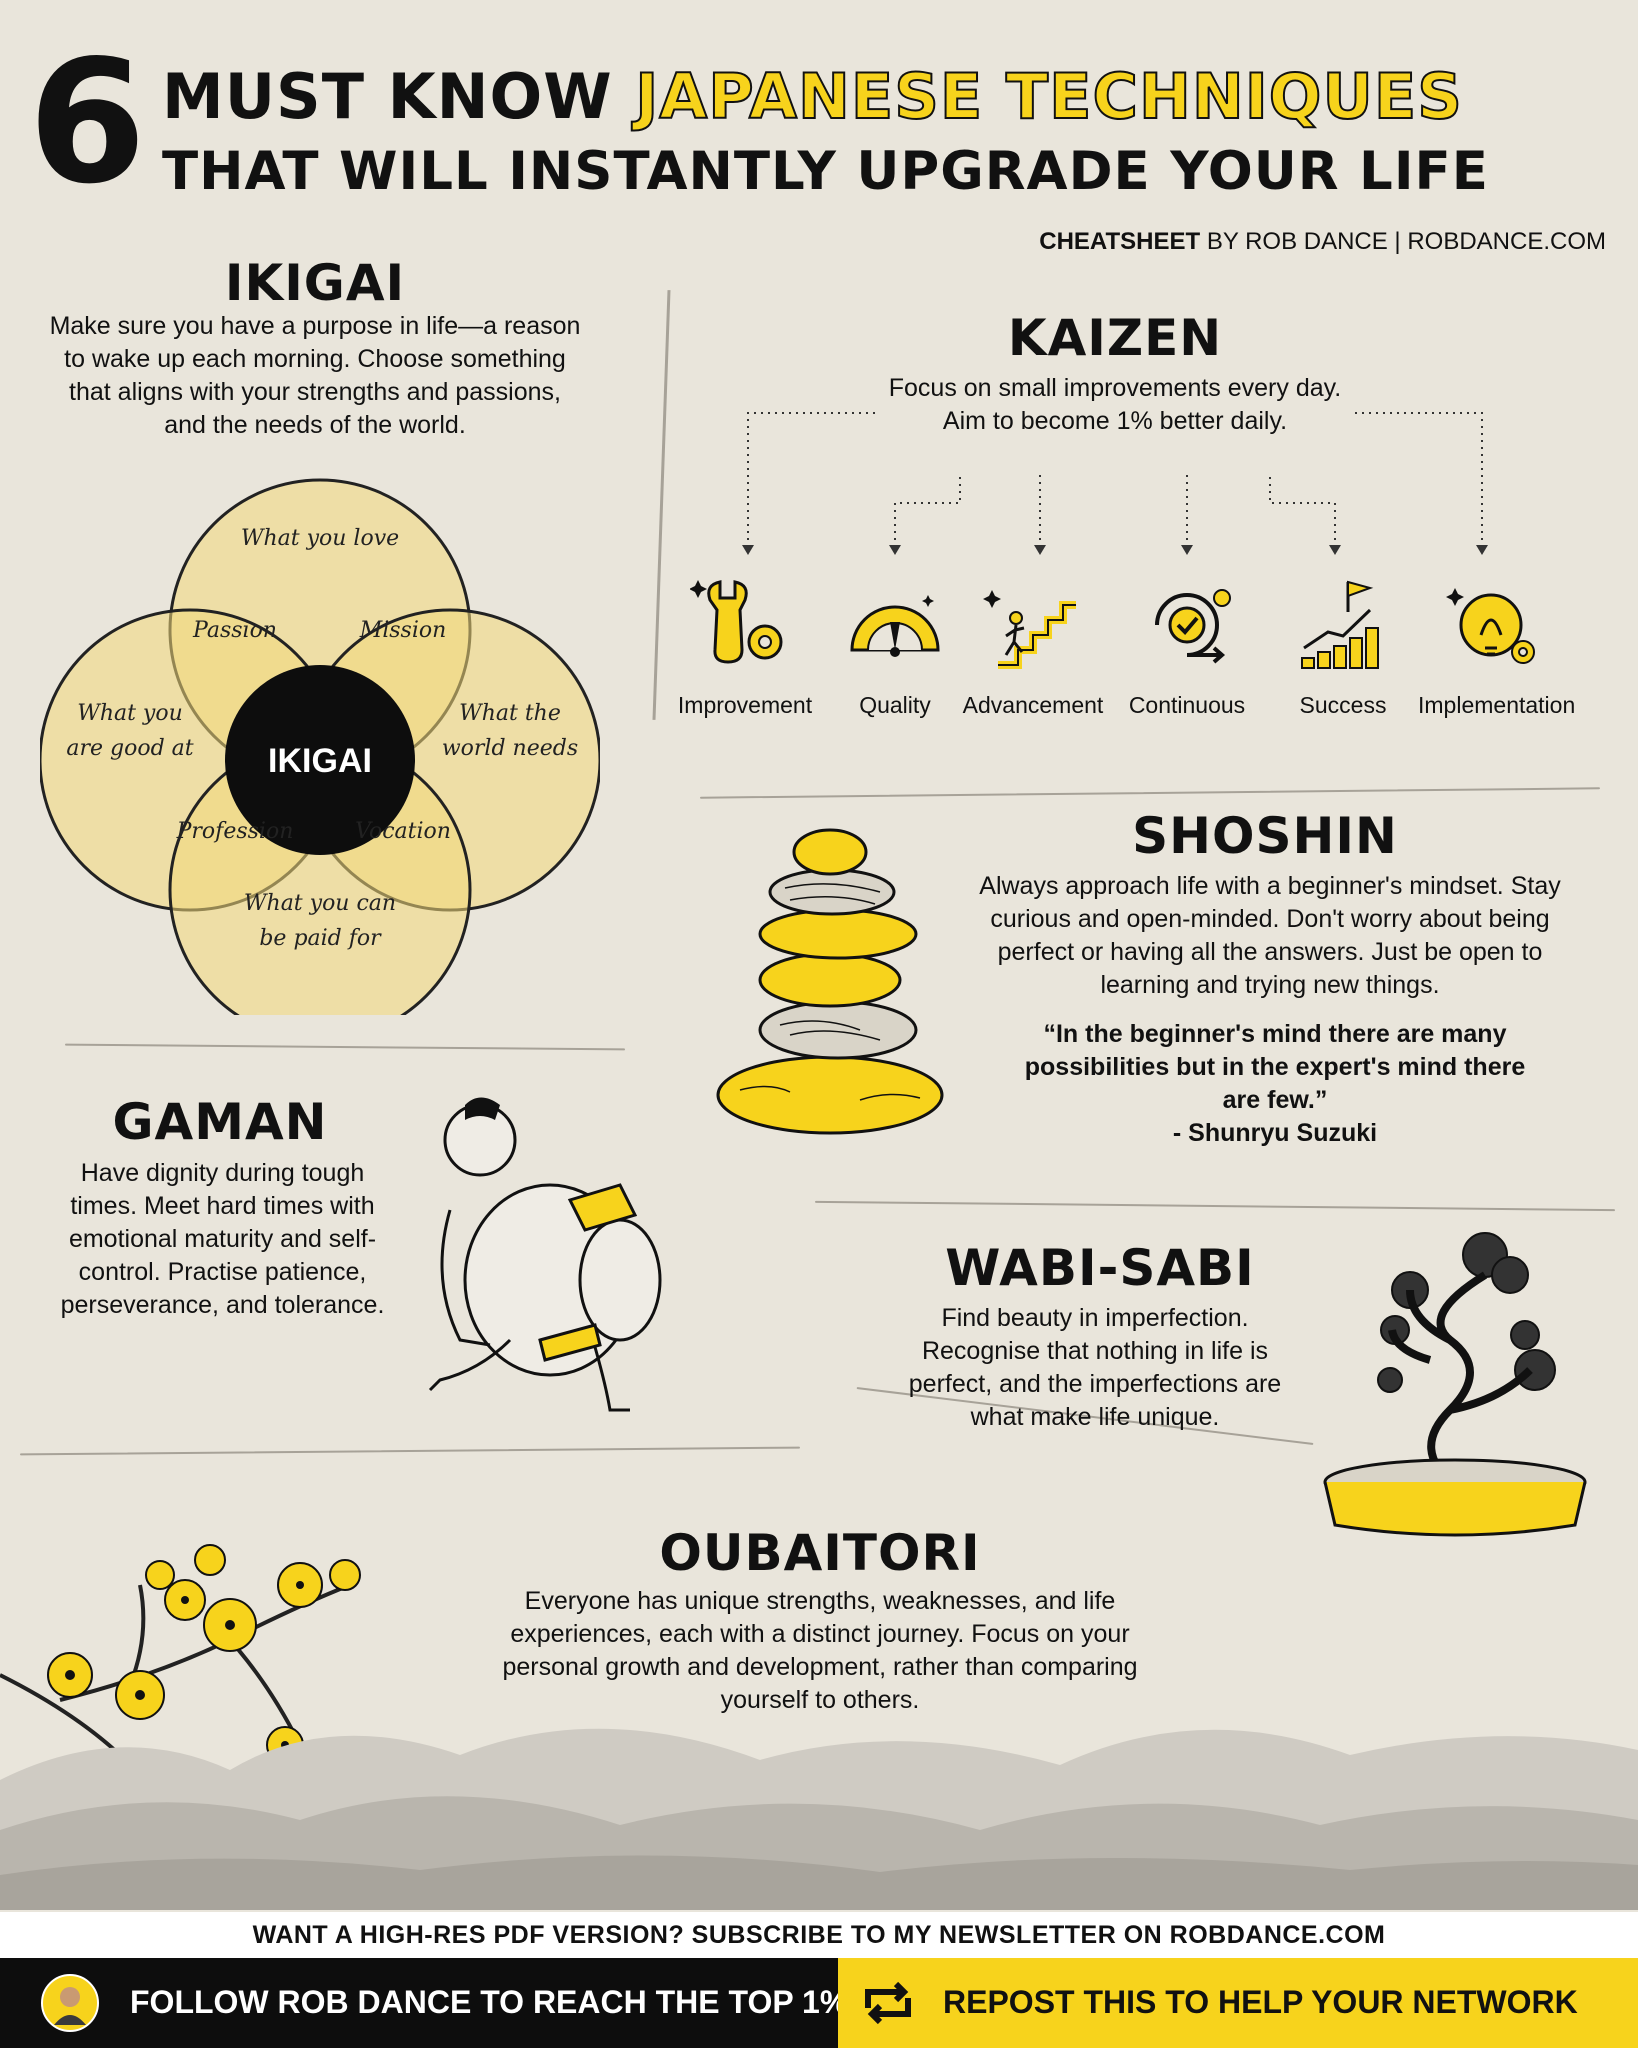 Image resolution: width=1638 pixels, height=2048 pixels. I want to click on kaizen-item-continuous: Continuous, so click(1187, 644).